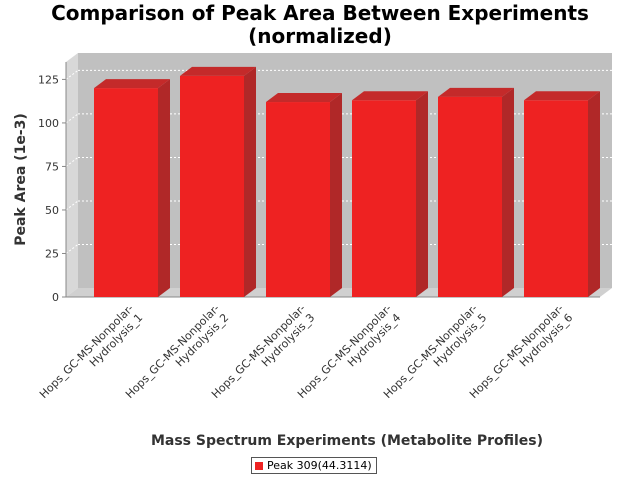 Image resolution: width=640 pixels, height=480 pixels. I want to click on legend-label: Peak 309(44.3114), so click(319, 465).